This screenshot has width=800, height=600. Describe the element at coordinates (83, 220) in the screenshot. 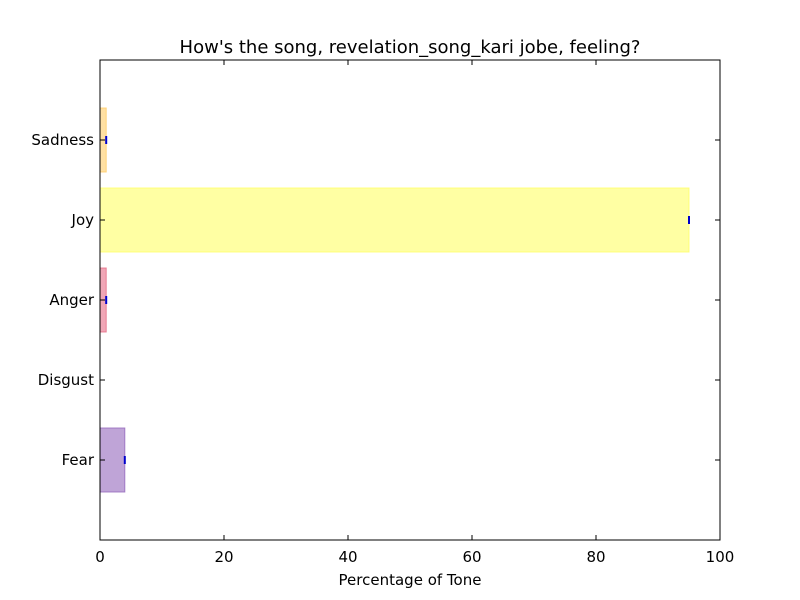

I see `y-tick-label-joy: Joy` at that location.